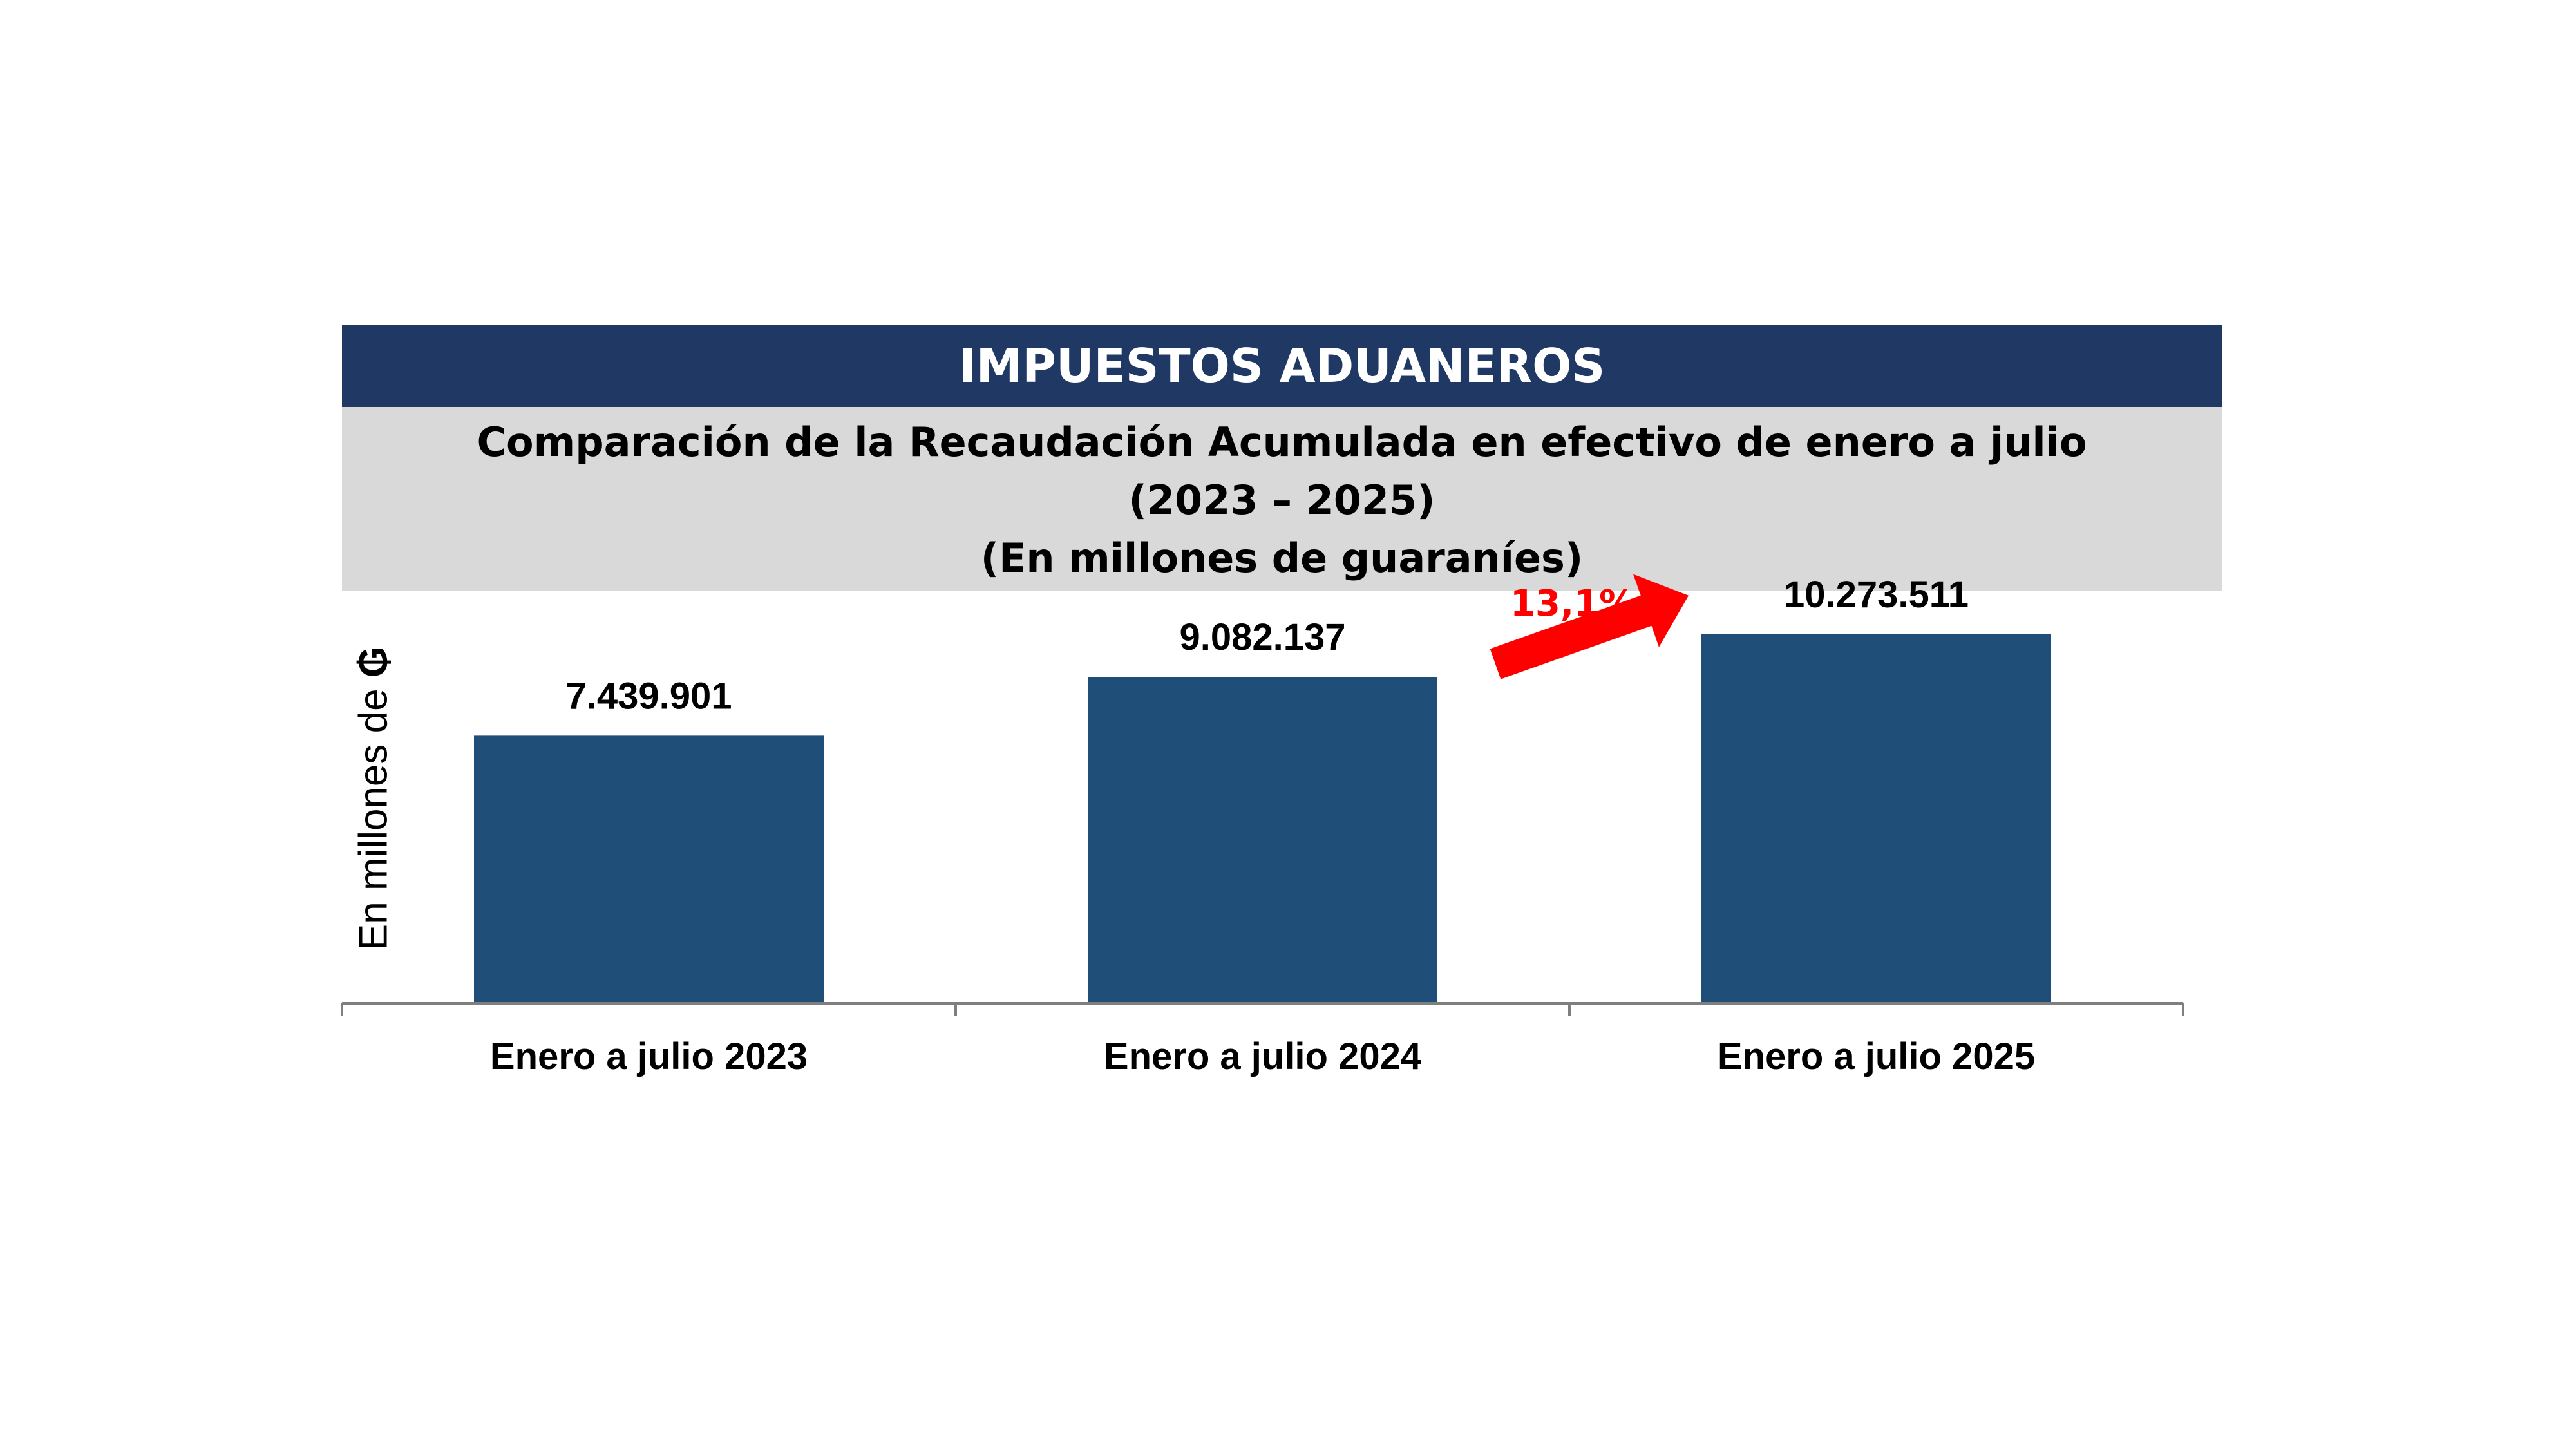 This screenshot has height=1449, width=2576. Describe the element at coordinates (1876, 595) in the screenshot. I see `data-label-3: 10.273.511` at that location.